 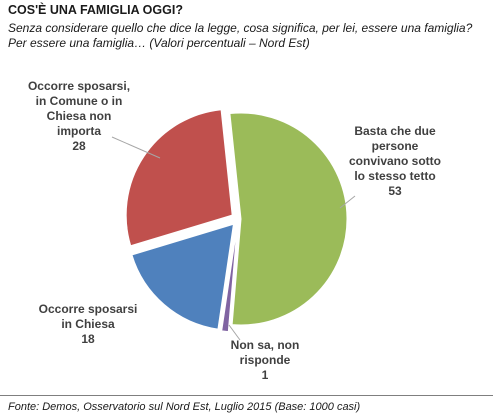 I want to click on data-label-text: Occorre sposarsi,, so click(x=79, y=86).